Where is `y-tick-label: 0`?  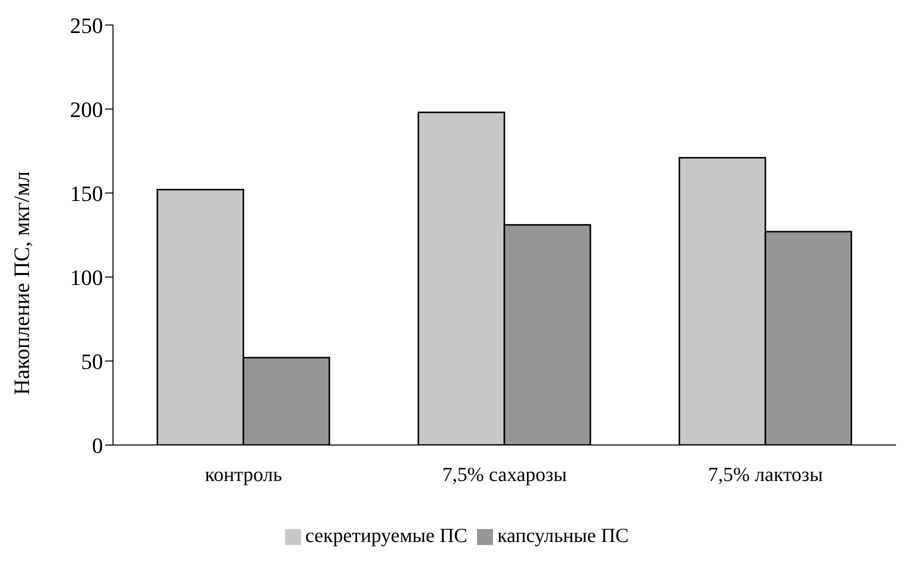
y-tick-label: 0 is located at coordinates (97, 445).